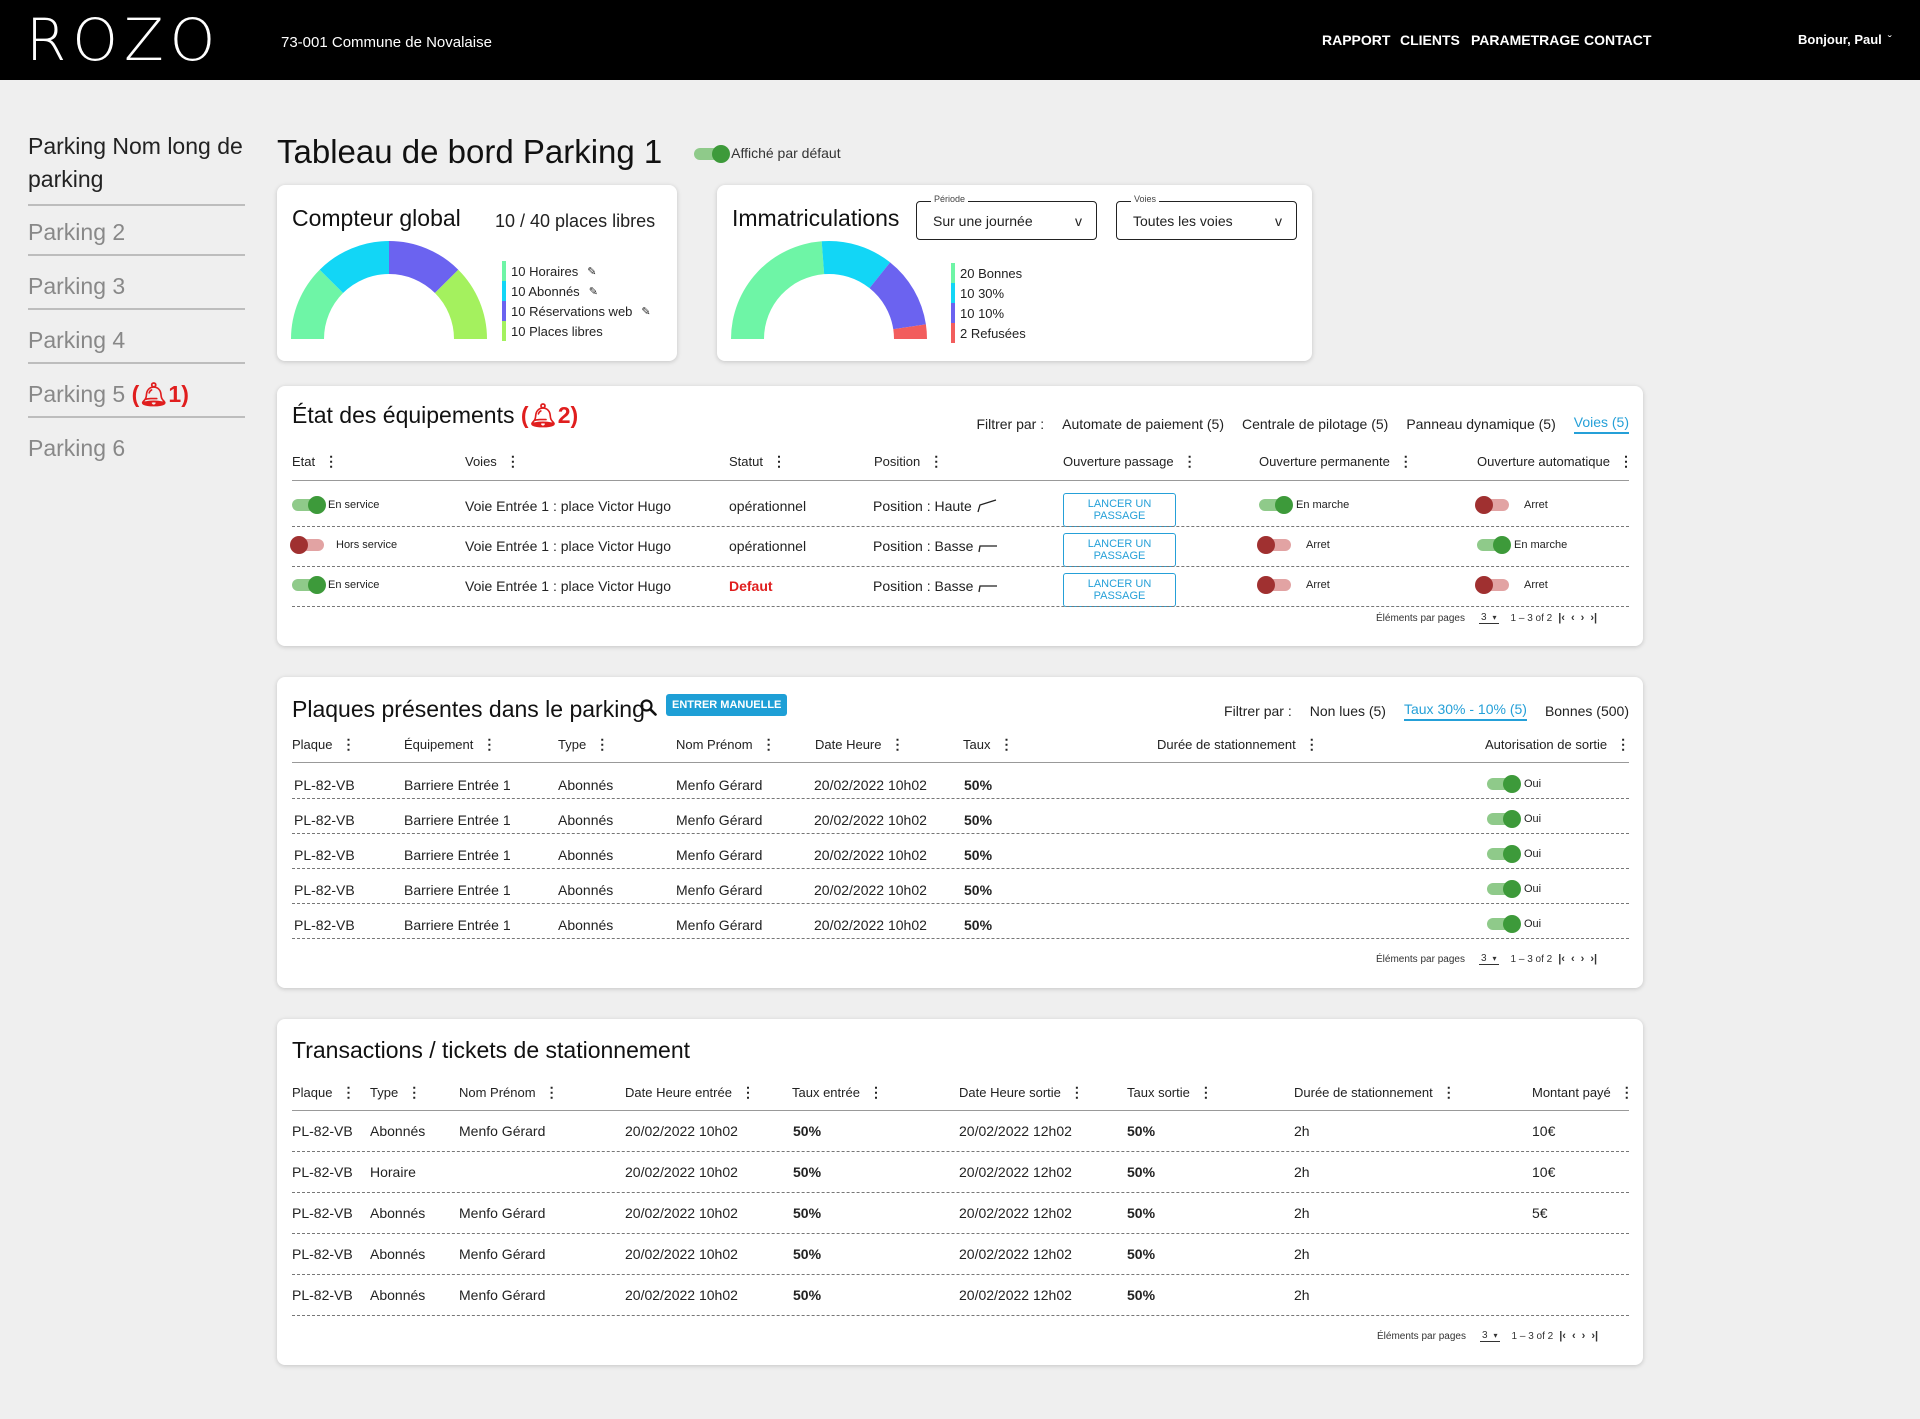 The height and width of the screenshot is (1419, 1920). What do you see at coordinates (908, 461) in the screenshot?
I see `column-header-position: Position ⋮` at bounding box center [908, 461].